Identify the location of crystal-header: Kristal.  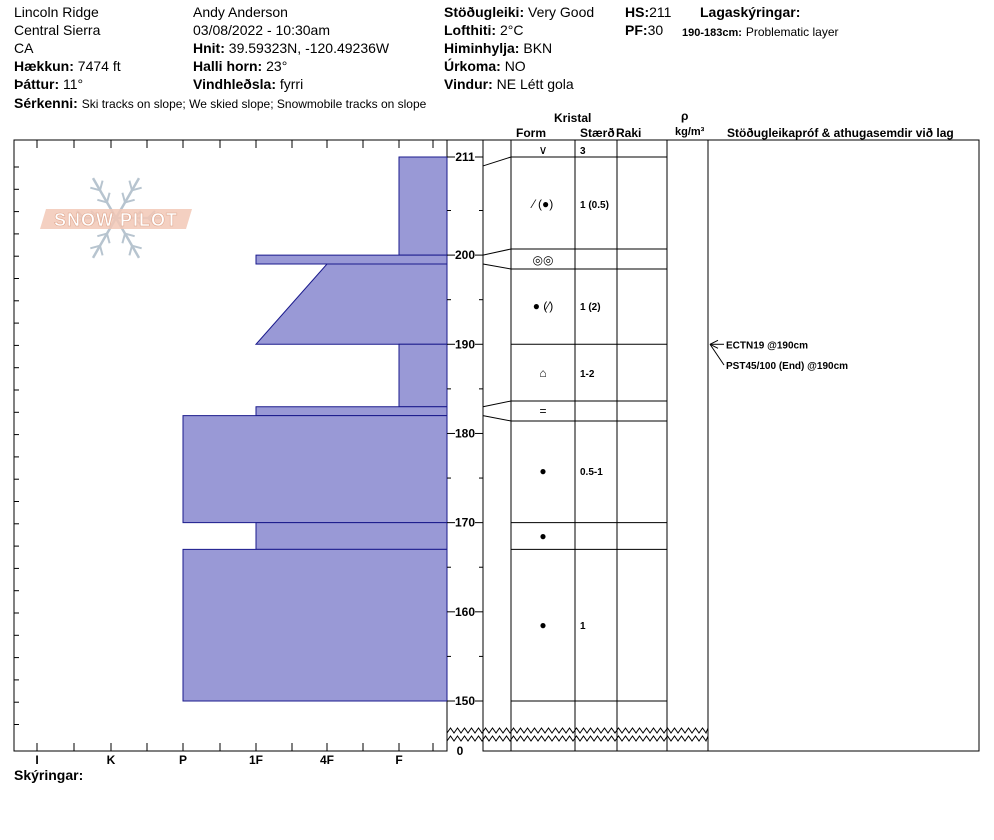
(573, 118).